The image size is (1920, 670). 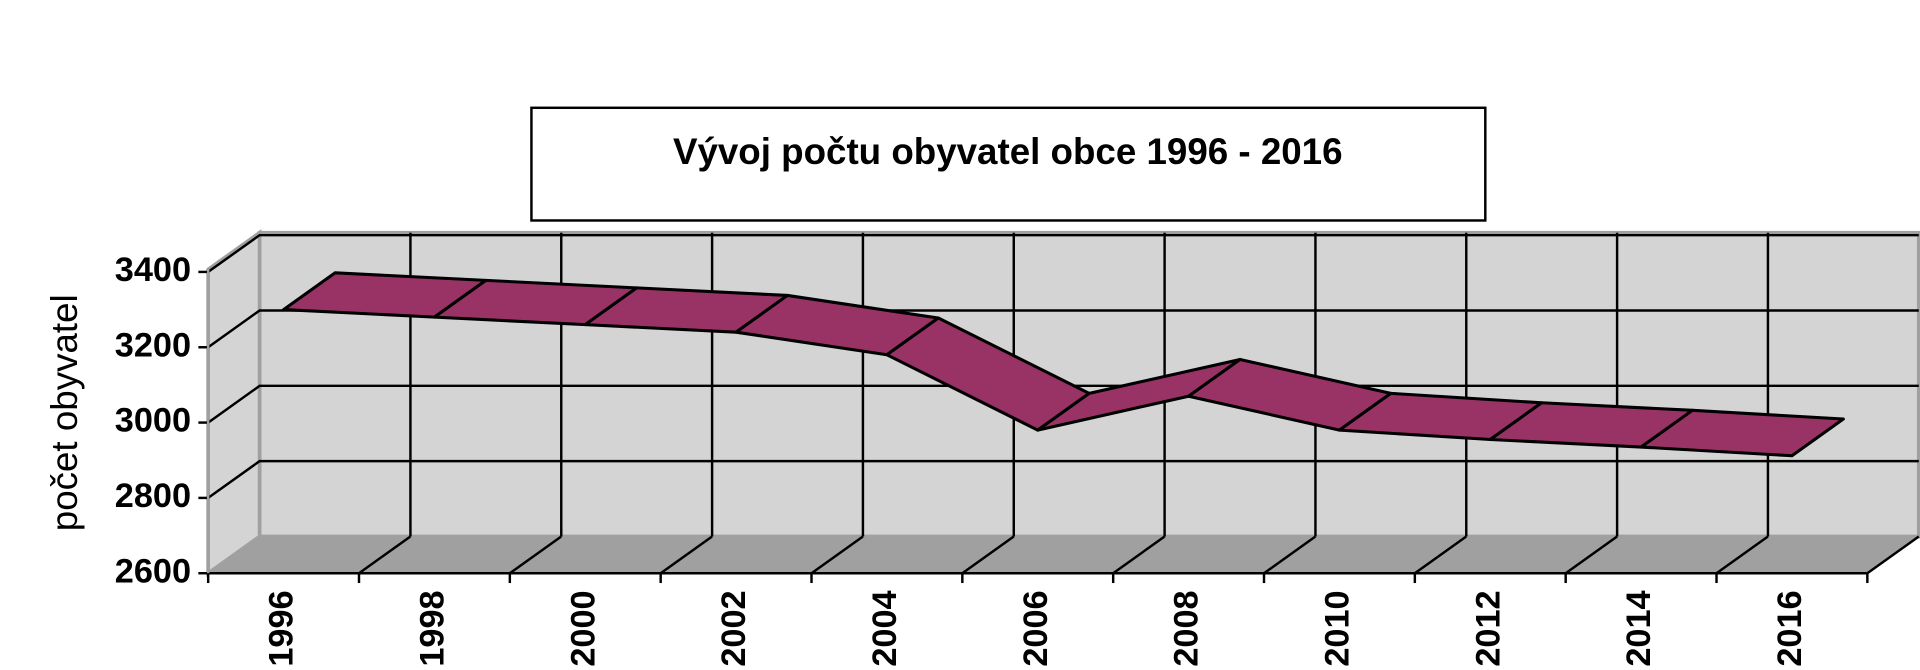 I want to click on x-tick-label: 2010, so click(x=1337, y=628).